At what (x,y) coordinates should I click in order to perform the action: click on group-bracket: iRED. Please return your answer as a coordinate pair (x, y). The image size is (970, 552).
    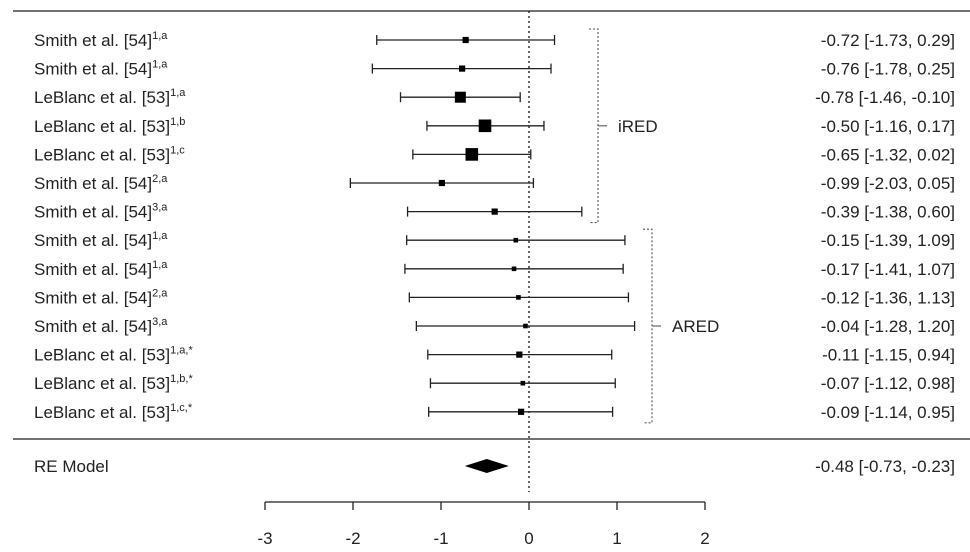
    Looking at the image, I should click on (623, 126).